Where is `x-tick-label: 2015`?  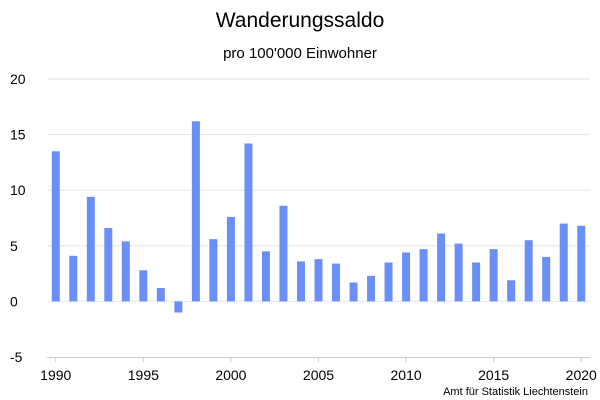
x-tick-label: 2015 is located at coordinates (493, 375).